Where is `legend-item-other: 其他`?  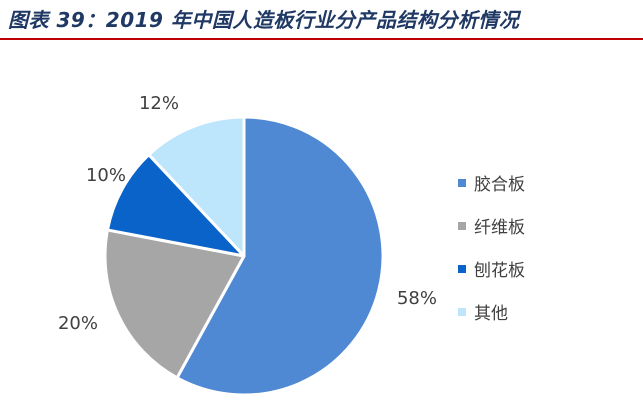
legend-item-other: 其他 is located at coordinates (491, 311).